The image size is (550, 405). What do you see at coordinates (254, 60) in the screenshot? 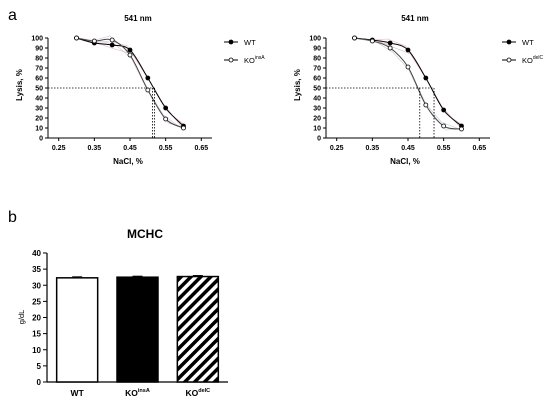
I see `legend-label: KOinsA` at bounding box center [254, 60].